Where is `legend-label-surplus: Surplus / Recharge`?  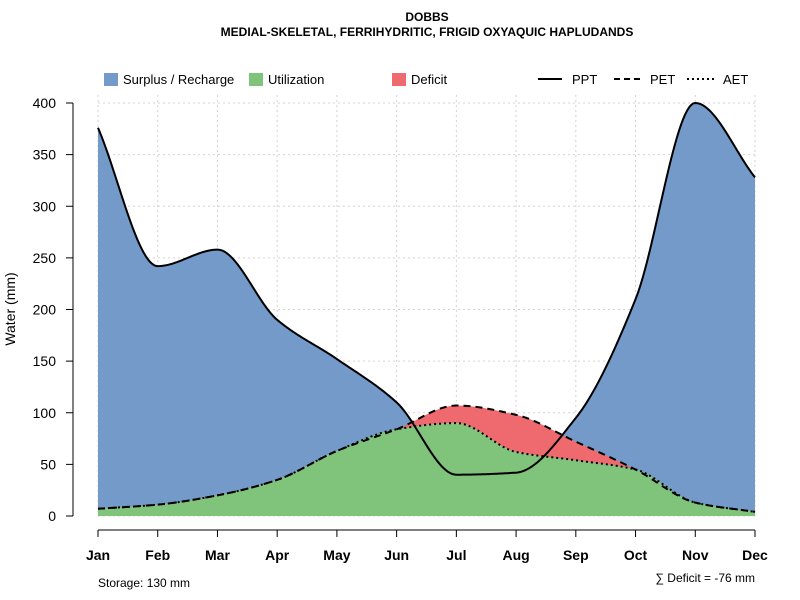
legend-label-surplus: Surplus / Recharge is located at coordinates (178, 79).